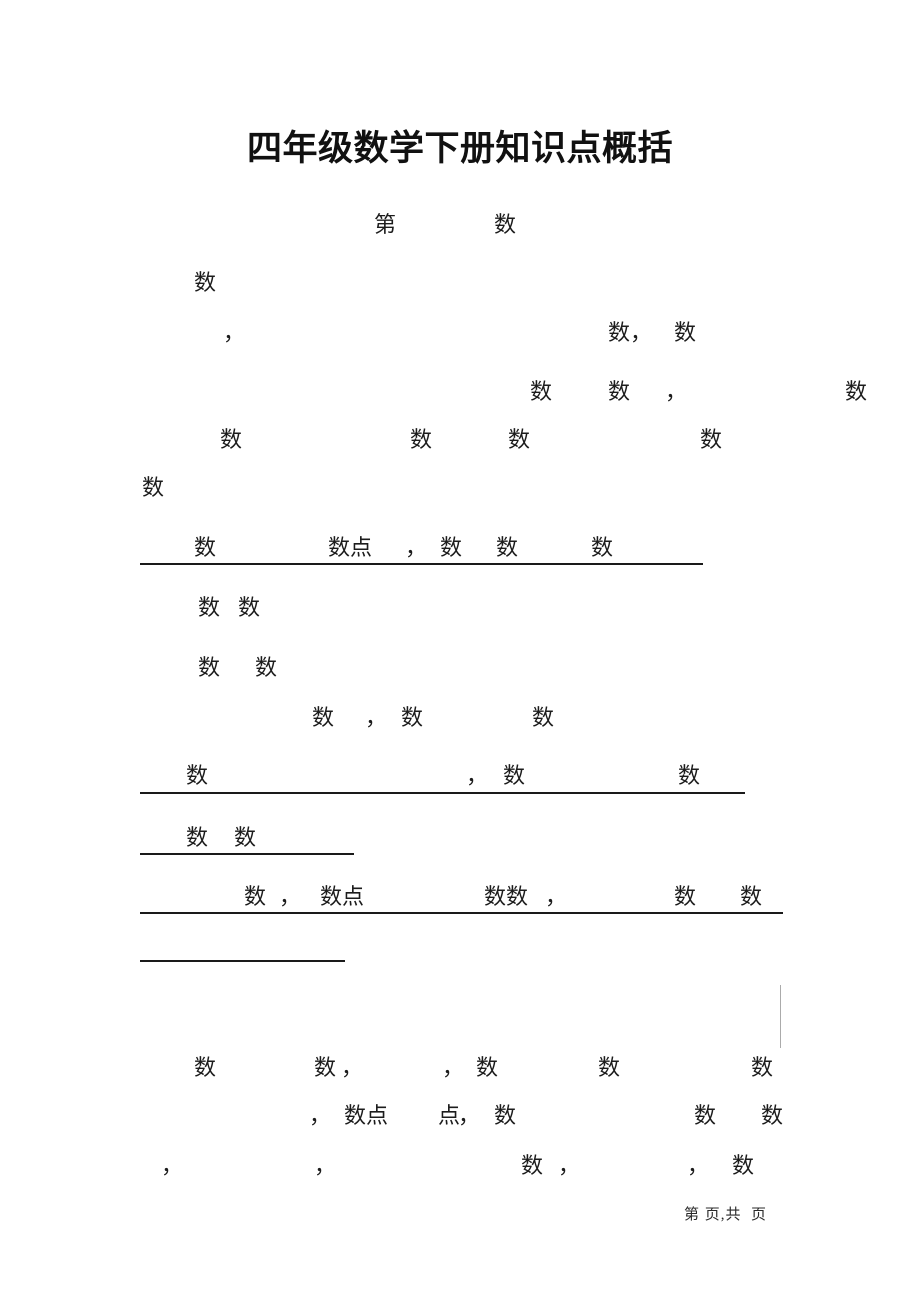 The image size is (920, 1302). I want to click on text-token: 数，, so click(630, 332).